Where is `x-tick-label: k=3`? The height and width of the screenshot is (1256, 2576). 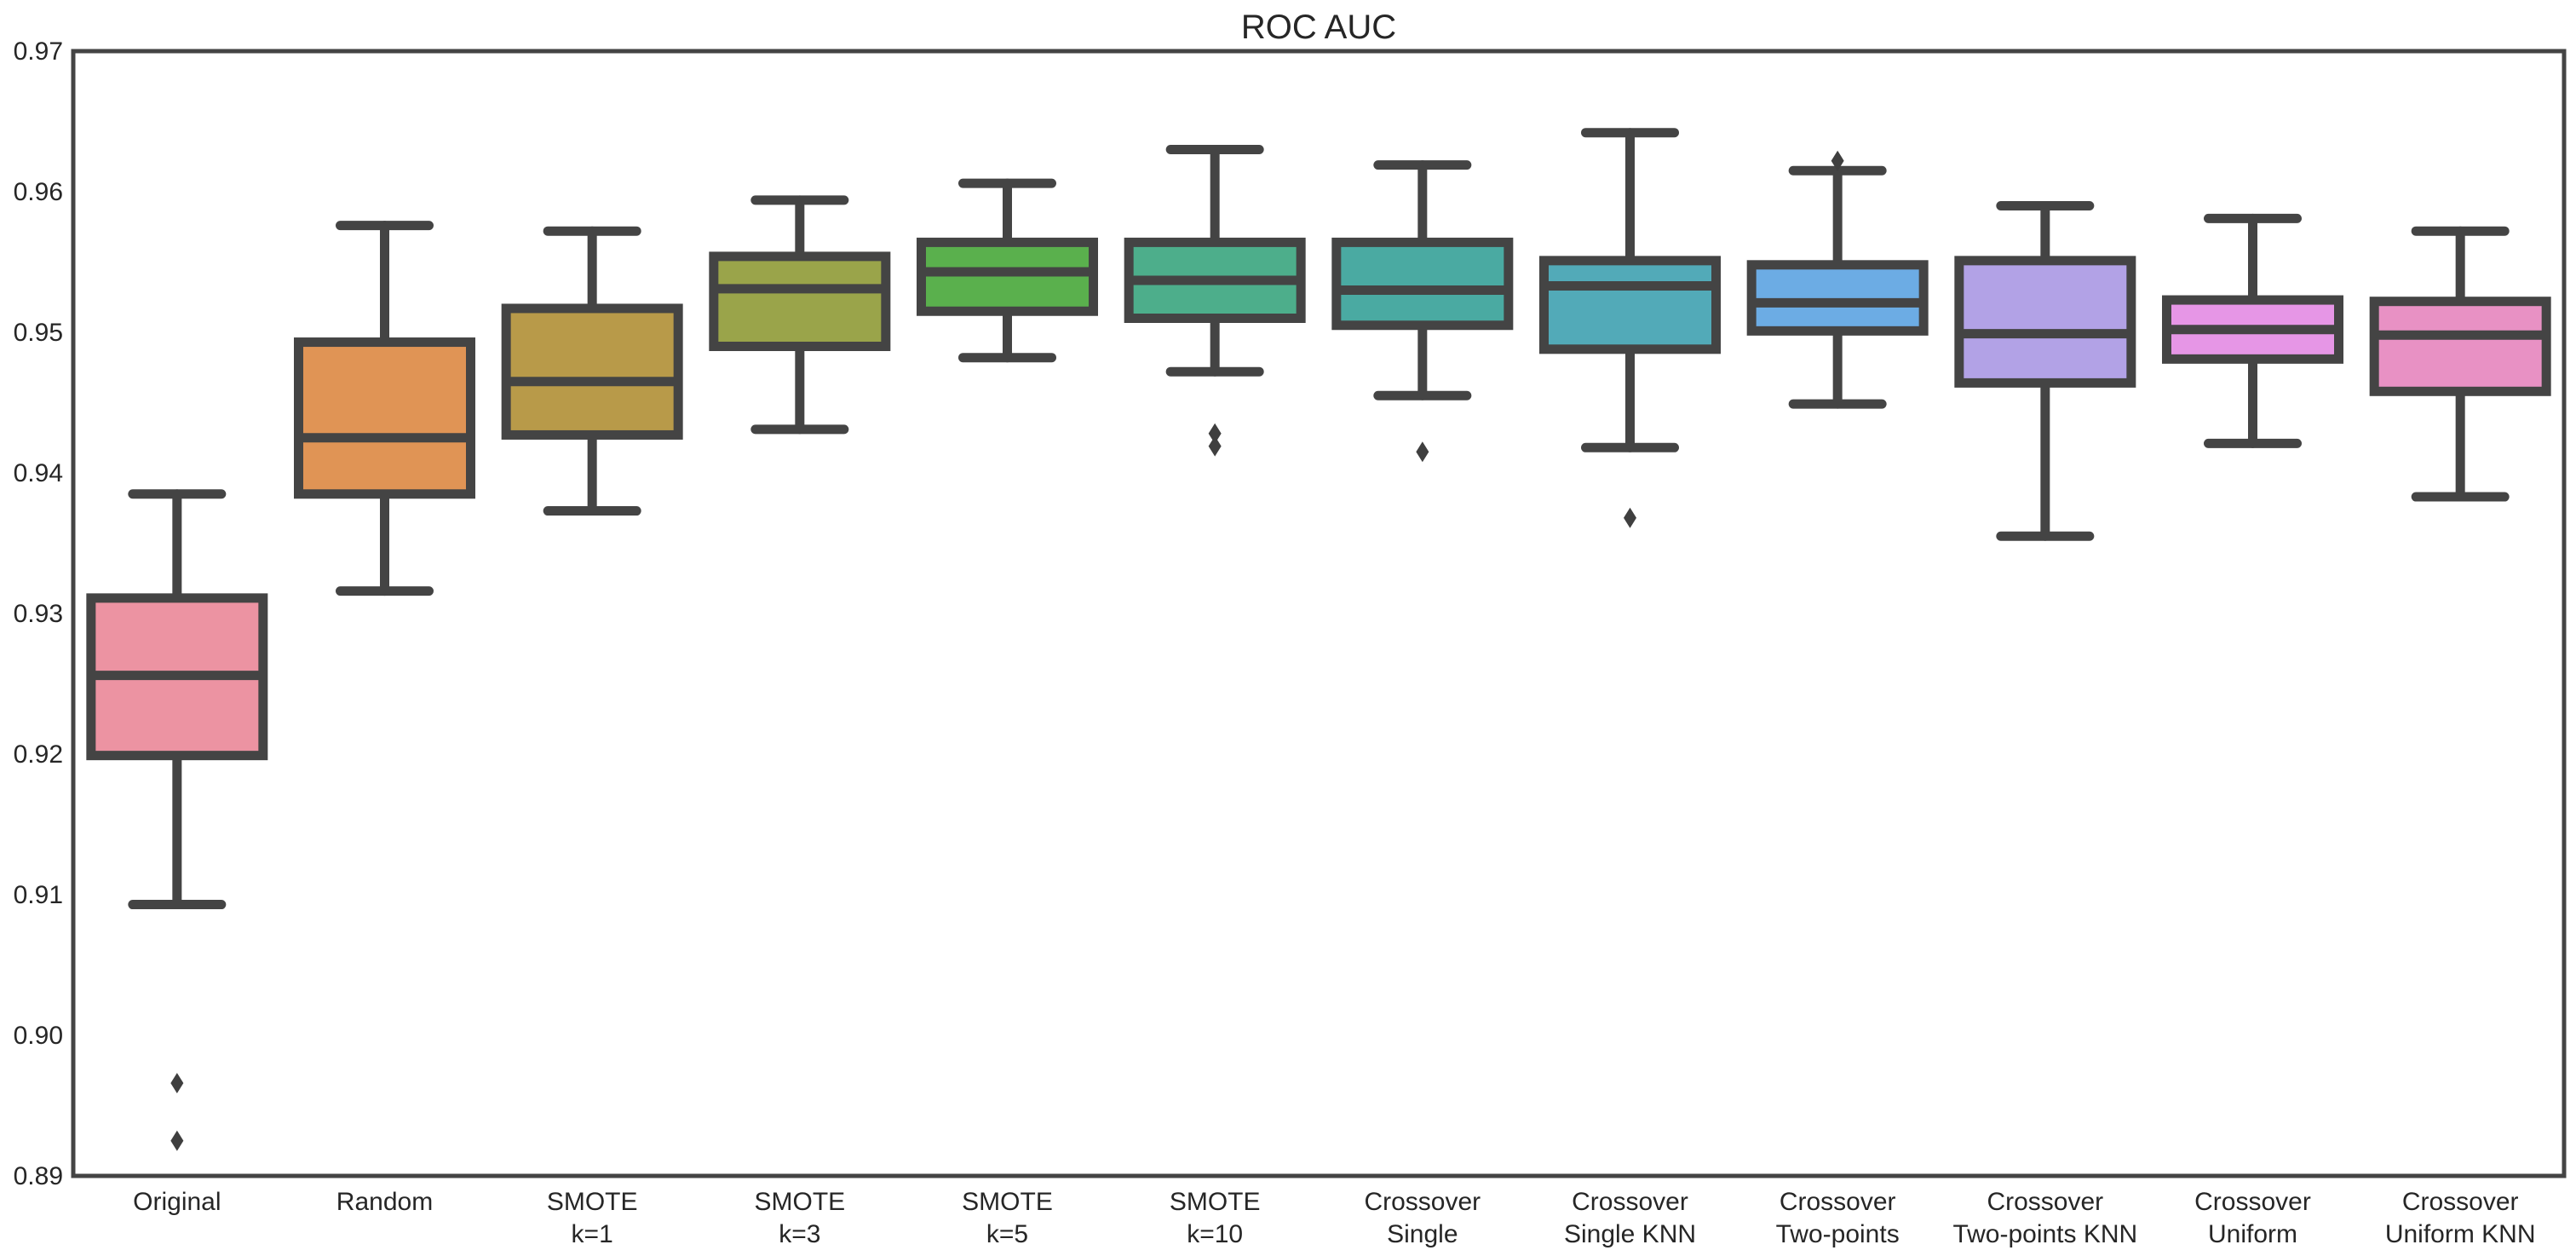
x-tick-label: k=3 is located at coordinates (799, 1234).